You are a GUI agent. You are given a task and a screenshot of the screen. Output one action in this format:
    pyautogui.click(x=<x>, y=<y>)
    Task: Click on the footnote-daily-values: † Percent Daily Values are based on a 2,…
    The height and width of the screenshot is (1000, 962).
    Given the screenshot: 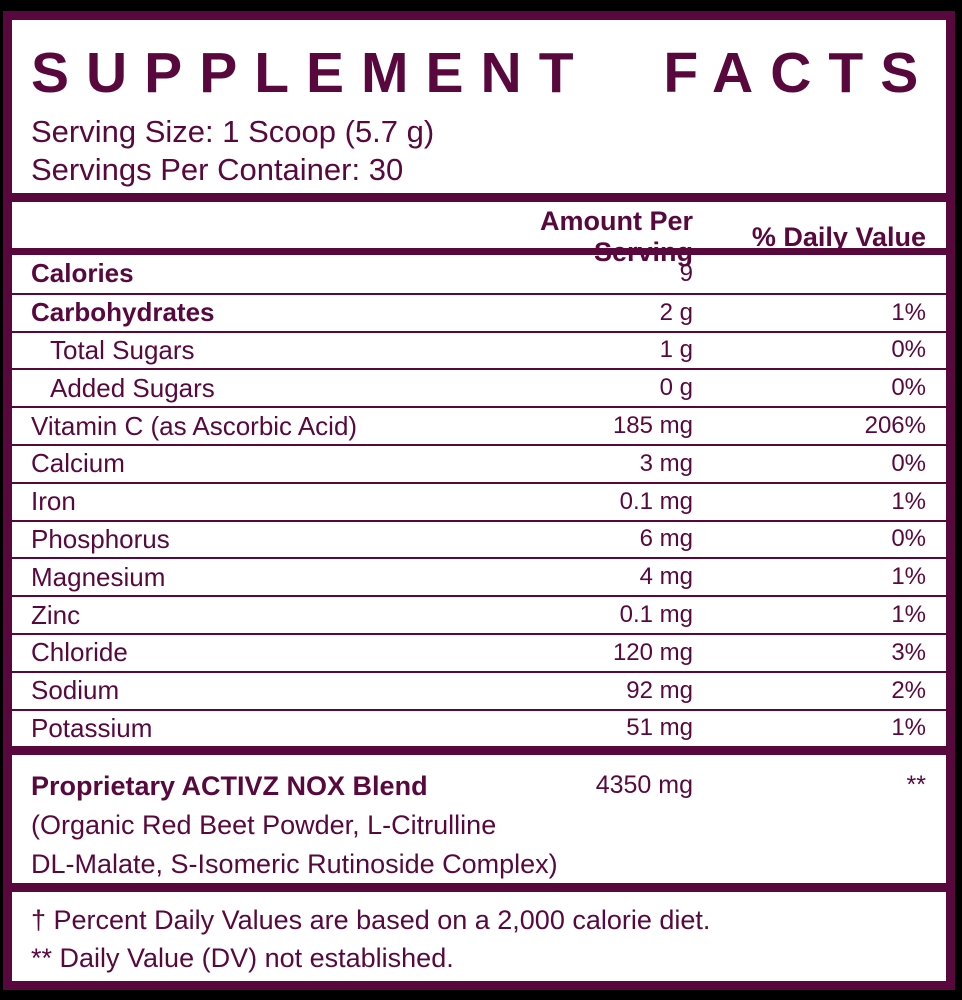 What is the action you would take?
    pyautogui.click(x=371, y=920)
    